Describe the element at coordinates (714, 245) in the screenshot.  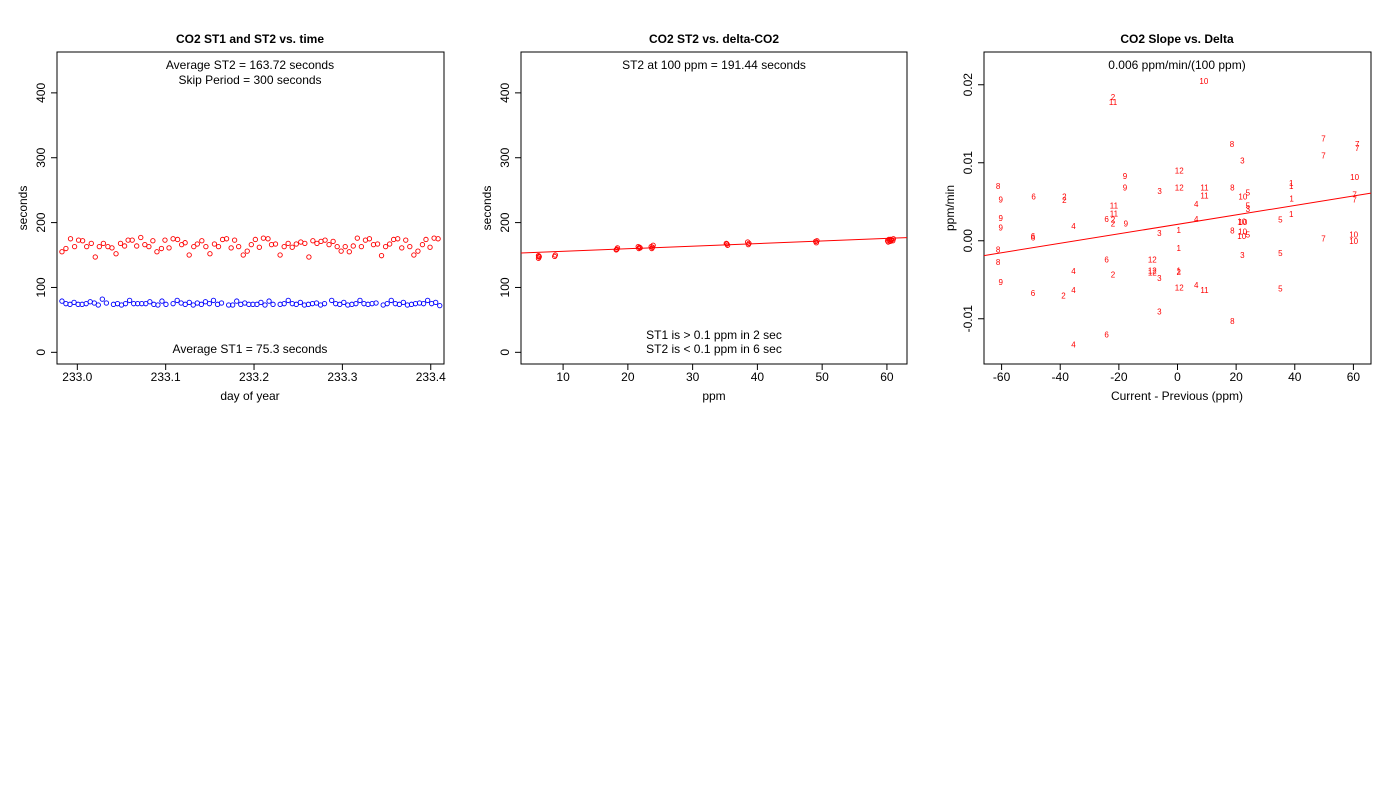
I see `fit-line` at that location.